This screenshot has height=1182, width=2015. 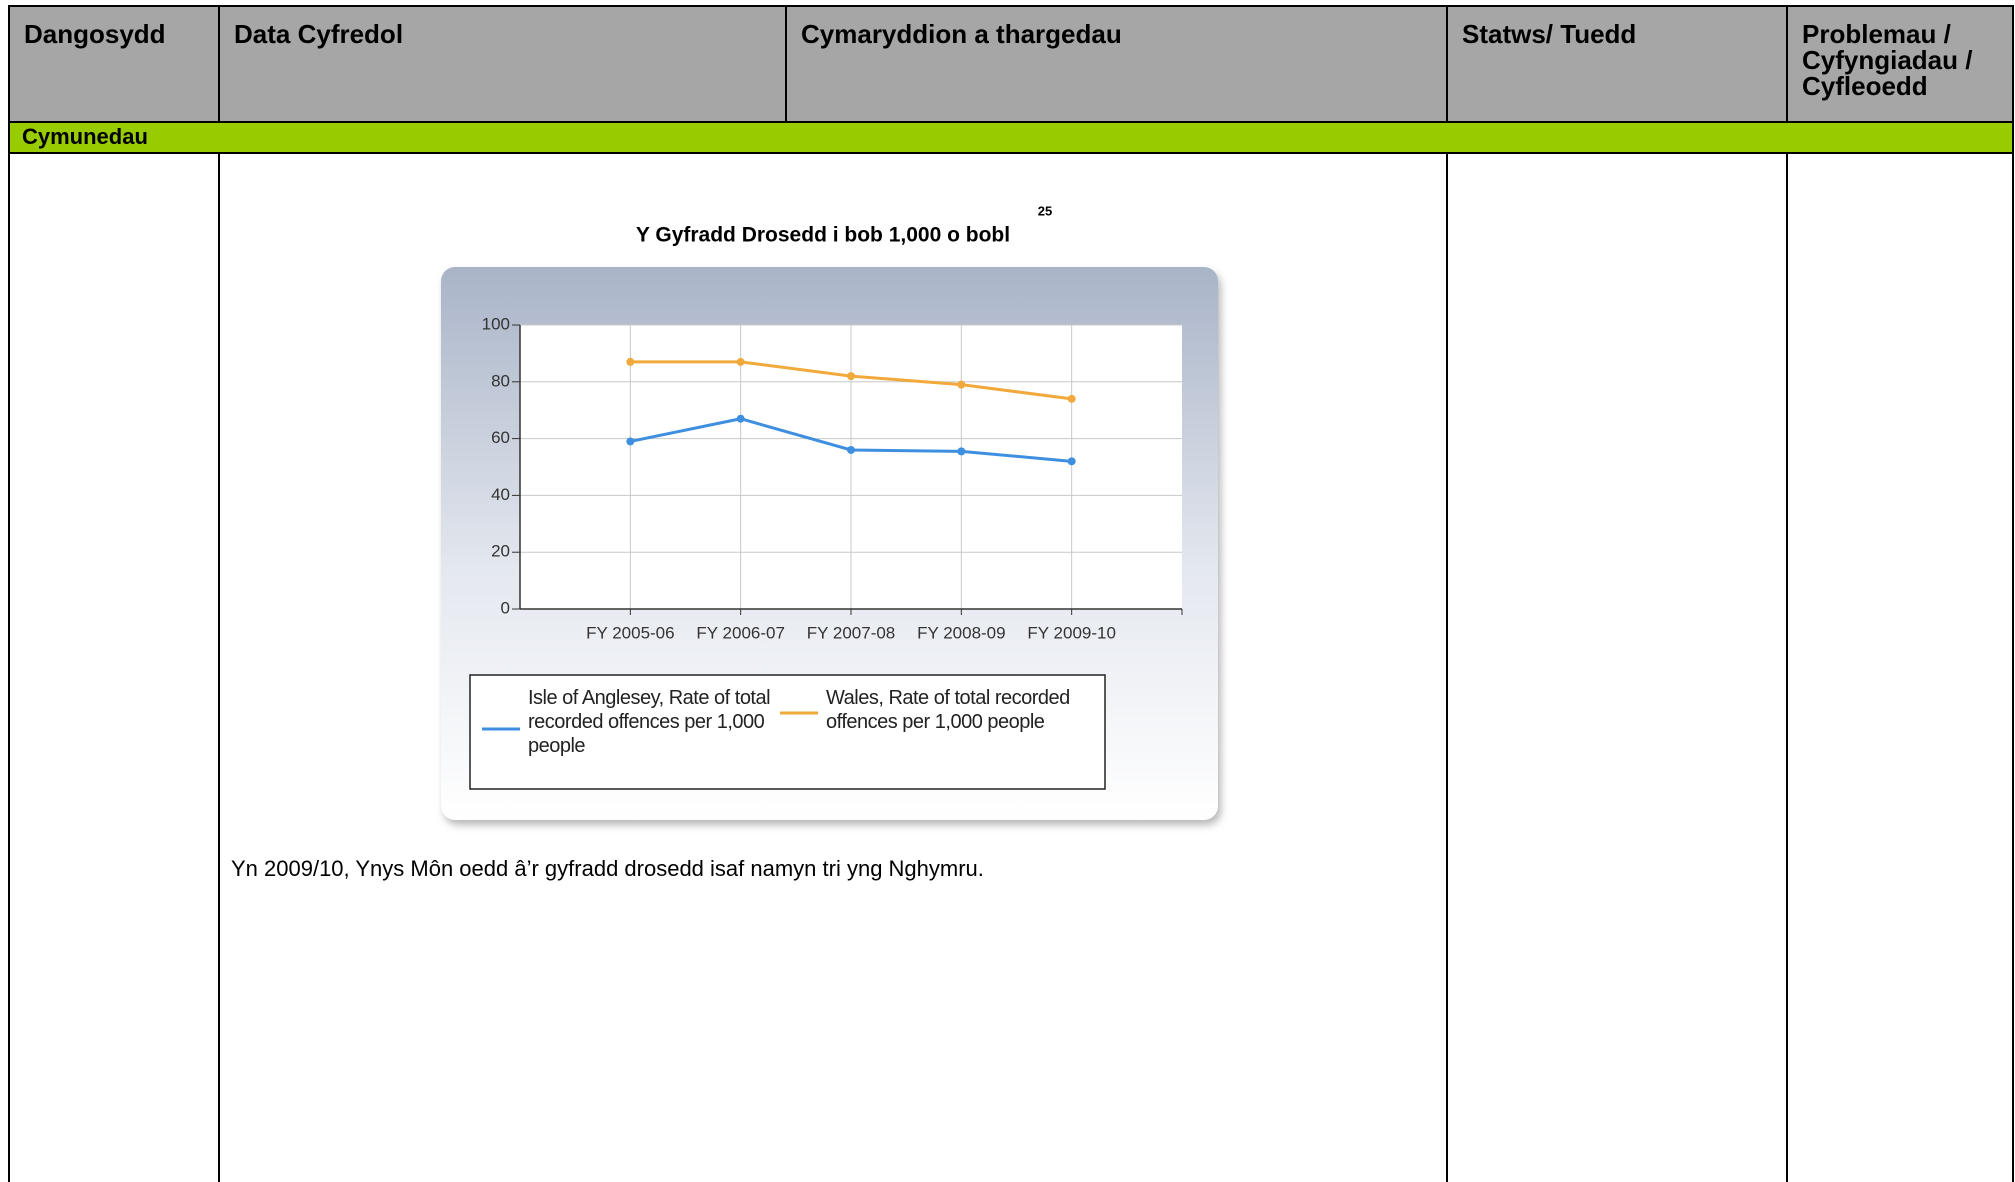 I want to click on chart-title: Y Gyfradd Drosedd i bob 1,000 o bobl, so click(x=823, y=235).